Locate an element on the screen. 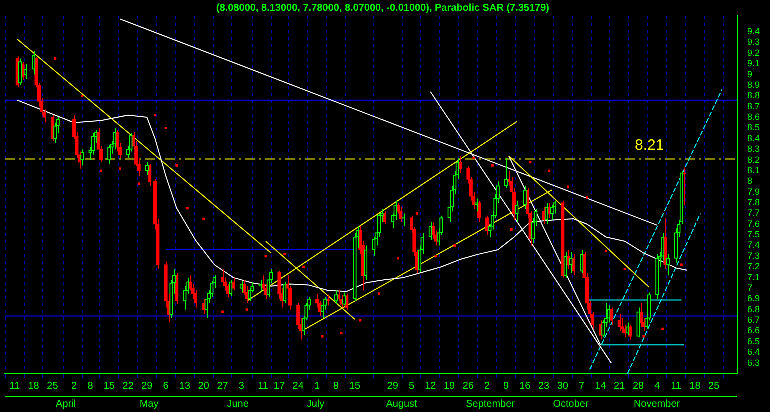 The image size is (770, 412). y-tick-label: 8.9 is located at coordinates (753, 85).